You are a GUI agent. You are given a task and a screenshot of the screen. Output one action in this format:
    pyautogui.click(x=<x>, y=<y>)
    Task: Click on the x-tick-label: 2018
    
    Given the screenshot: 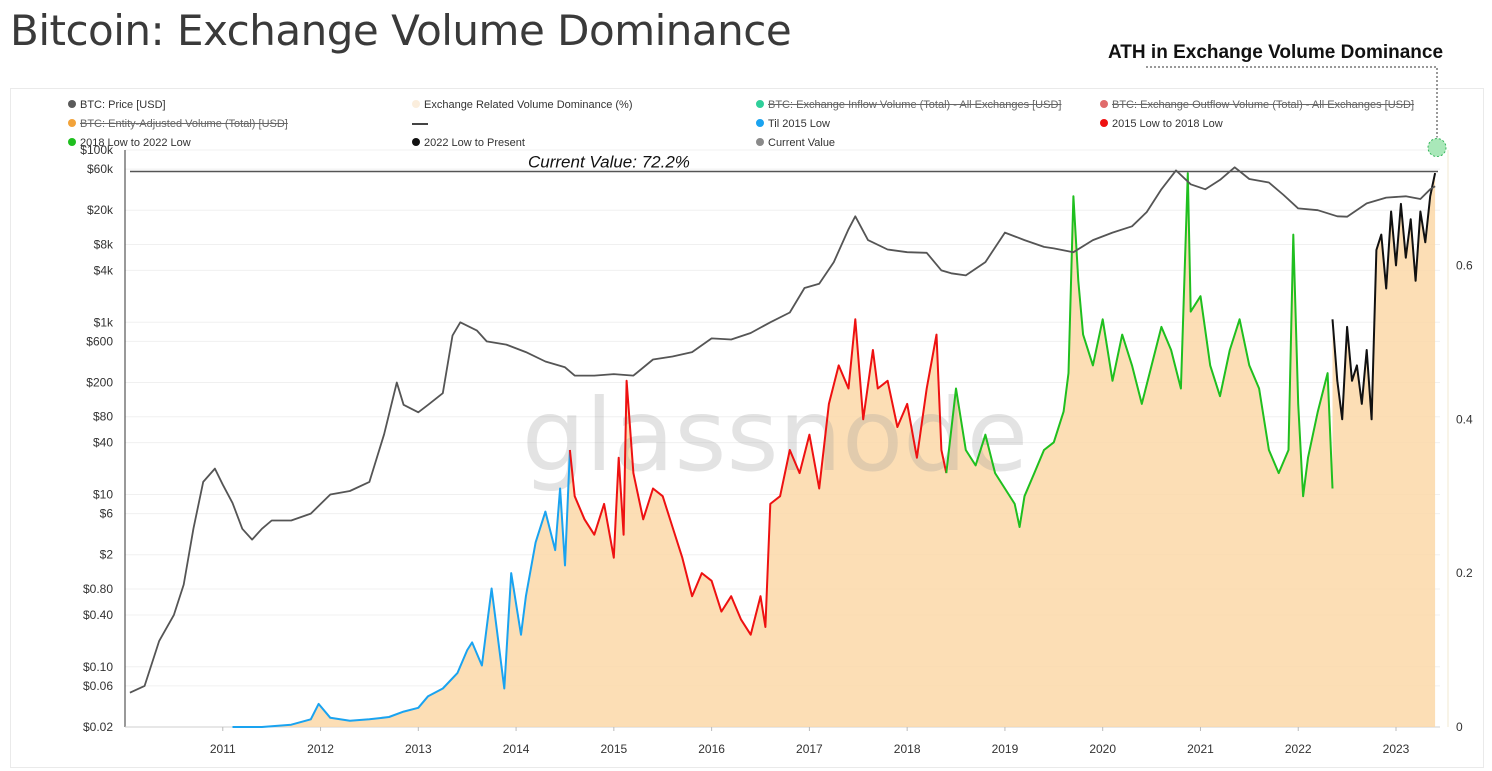 What is the action you would take?
    pyautogui.click(x=907, y=749)
    